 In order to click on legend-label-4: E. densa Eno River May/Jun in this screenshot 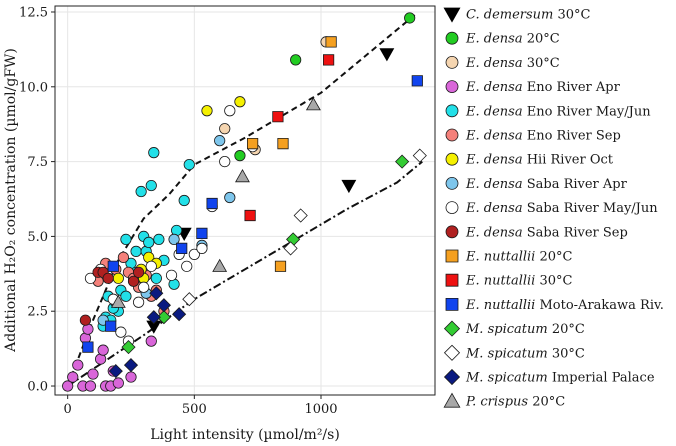, I will do `click(558, 111)`.